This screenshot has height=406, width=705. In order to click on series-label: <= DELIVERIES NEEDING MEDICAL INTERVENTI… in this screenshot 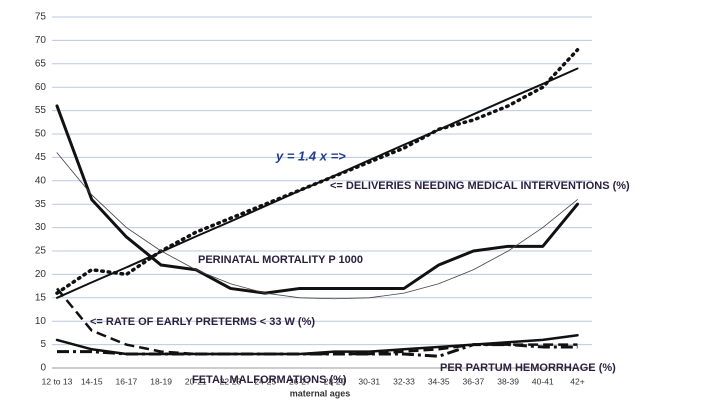, I will do `click(480, 186)`.